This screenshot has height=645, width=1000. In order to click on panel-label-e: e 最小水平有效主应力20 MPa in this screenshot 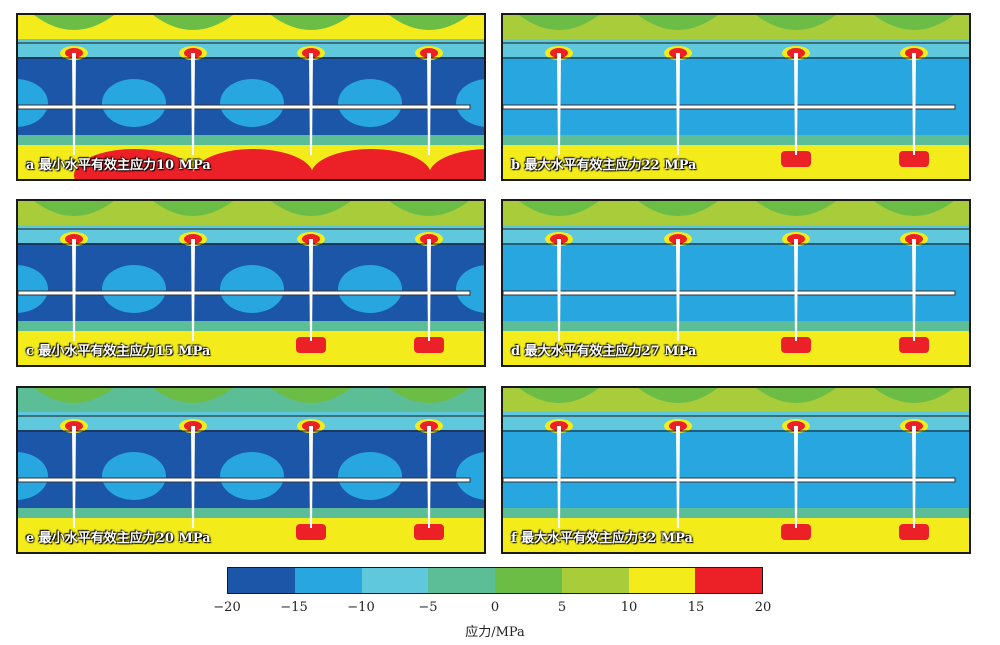, I will do `click(118, 538)`.